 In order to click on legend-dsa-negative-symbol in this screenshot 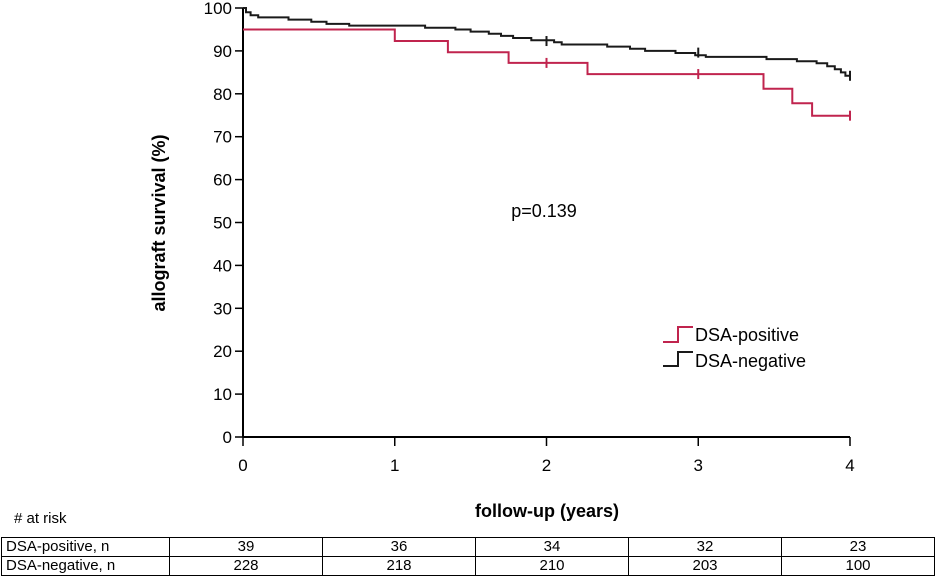, I will do `click(678, 359)`.